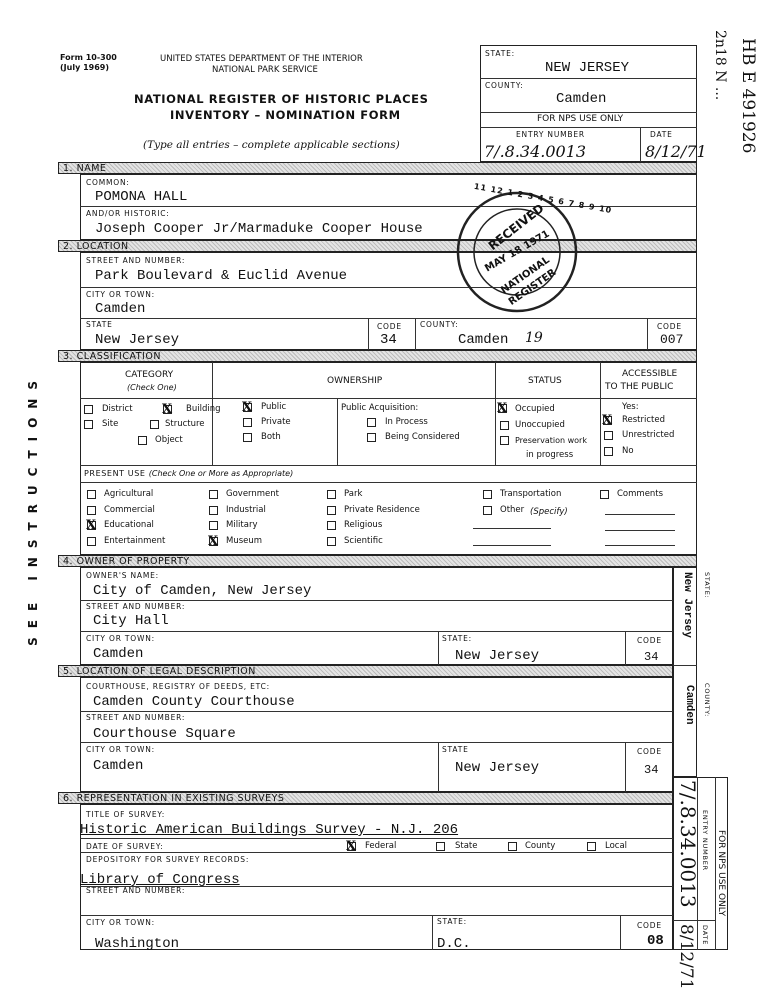  What do you see at coordinates (454, 944) in the screenshot?
I see `depository-state: D.C.` at bounding box center [454, 944].